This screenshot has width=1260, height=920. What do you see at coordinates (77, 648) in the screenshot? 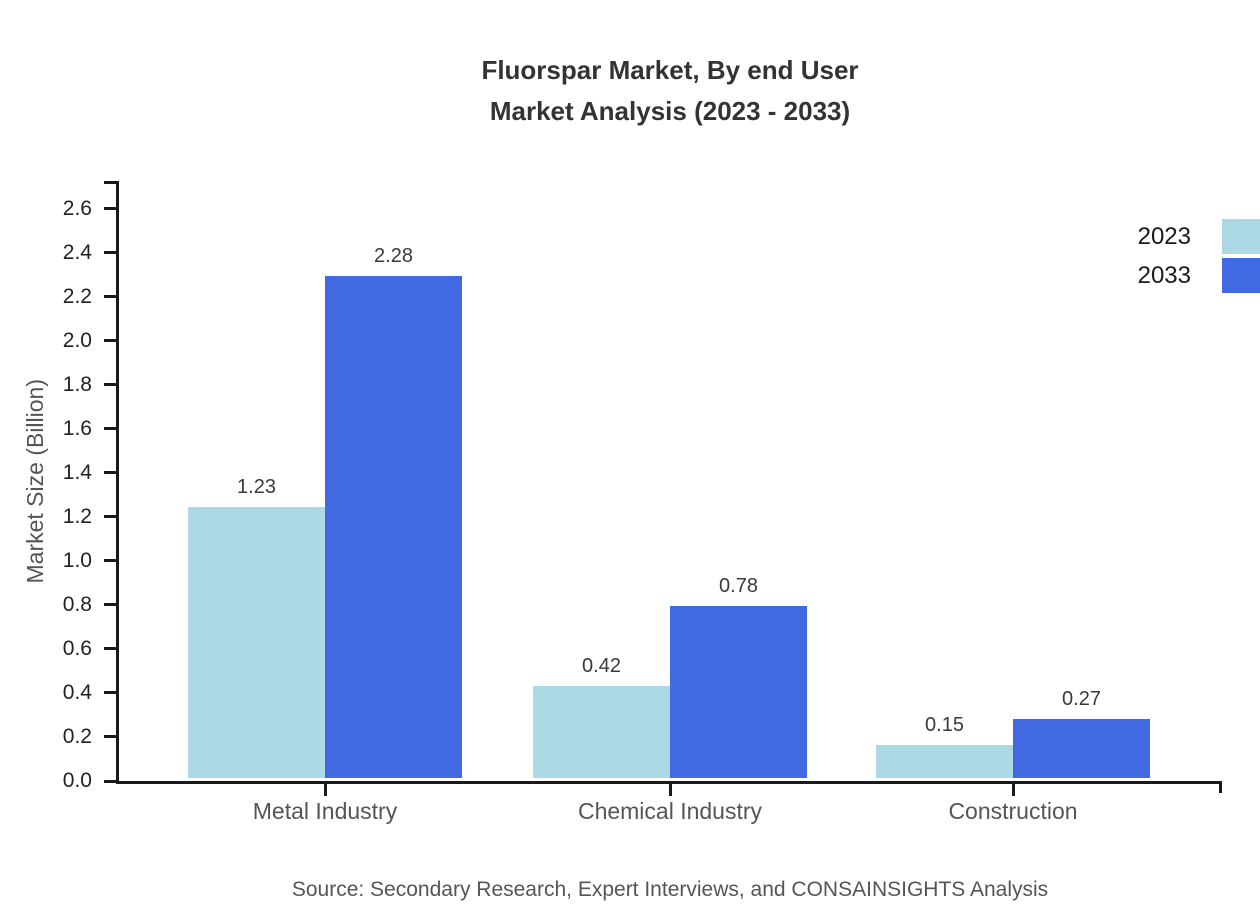
I see `y-tick-label: 0.6` at bounding box center [77, 648].